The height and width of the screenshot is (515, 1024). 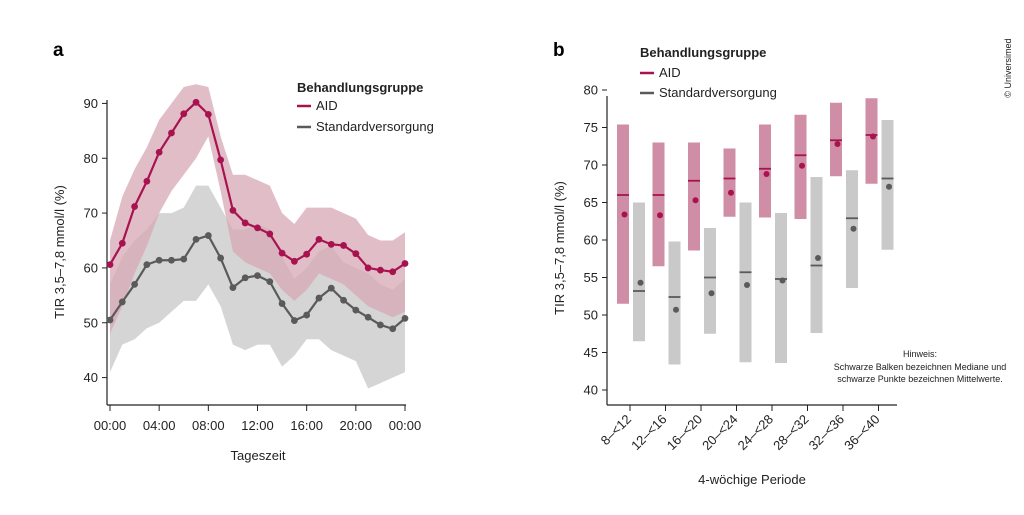 What do you see at coordinates (591, 390) in the screenshot?
I see `panel-b-ytick-label: 40` at bounding box center [591, 390].